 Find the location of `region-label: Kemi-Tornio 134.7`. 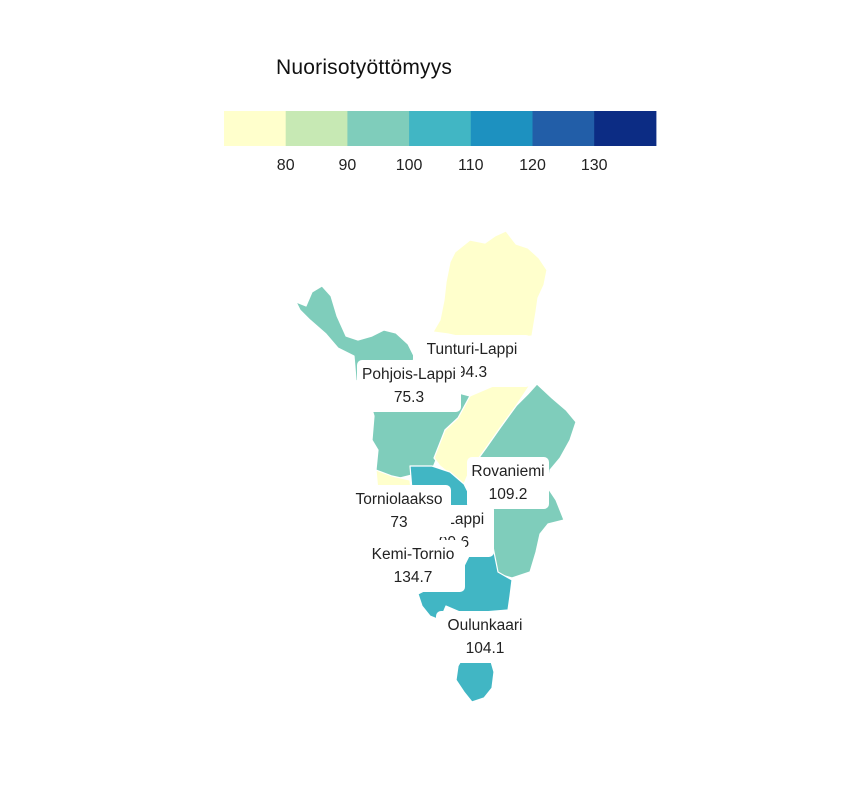

region-label: Kemi-Tornio 134.7 is located at coordinates (413, 566).